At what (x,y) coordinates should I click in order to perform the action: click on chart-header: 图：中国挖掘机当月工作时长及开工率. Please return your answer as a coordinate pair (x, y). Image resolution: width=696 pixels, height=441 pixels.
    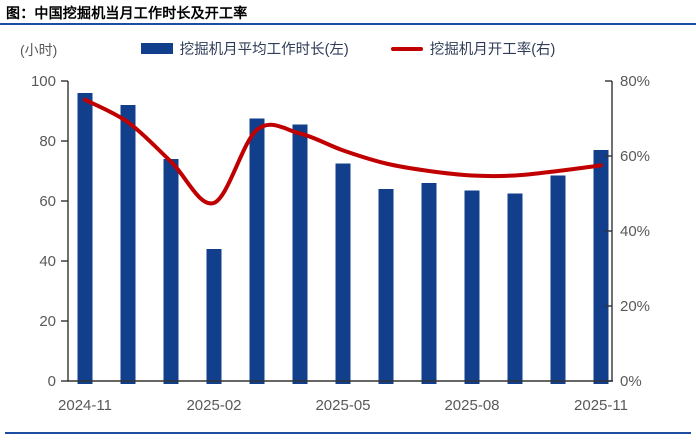
    Looking at the image, I should click on (348, 13).